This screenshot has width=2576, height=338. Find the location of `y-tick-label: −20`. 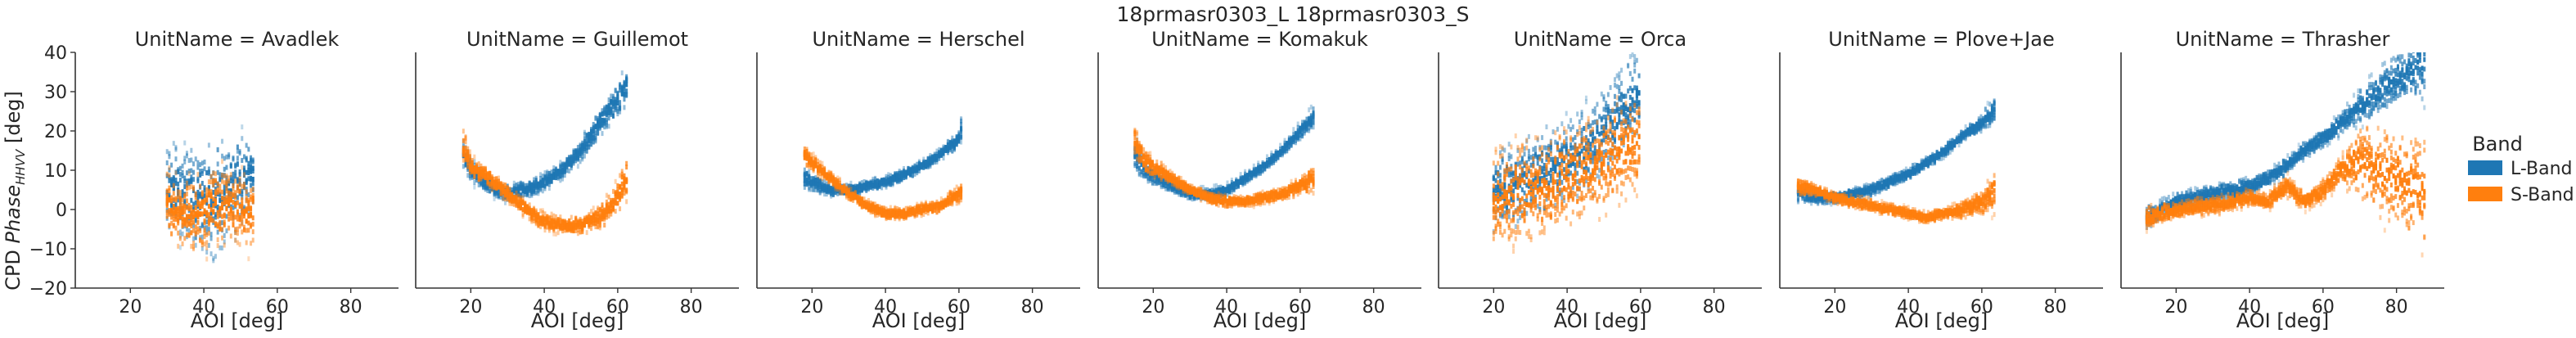

y-tick-label: −20 is located at coordinates (48, 289).